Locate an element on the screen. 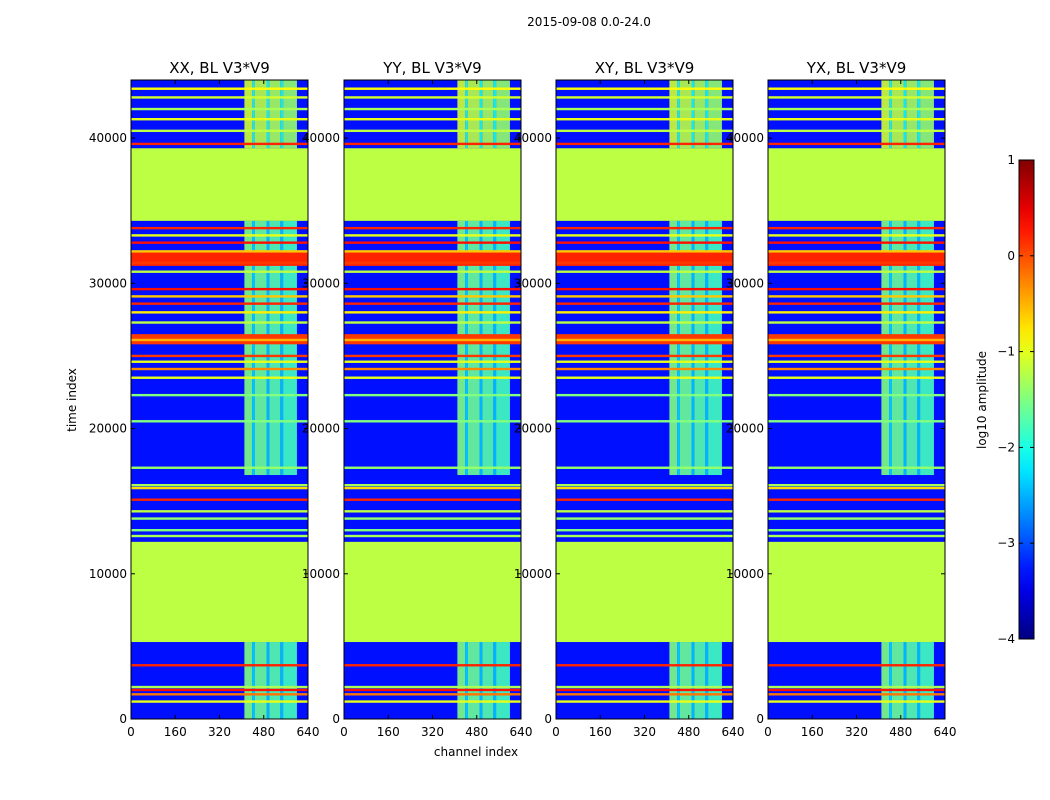 This screenshot has width=1050, height=800. colorbar-tick-label: 0 is located at coordinates (1011, 256).